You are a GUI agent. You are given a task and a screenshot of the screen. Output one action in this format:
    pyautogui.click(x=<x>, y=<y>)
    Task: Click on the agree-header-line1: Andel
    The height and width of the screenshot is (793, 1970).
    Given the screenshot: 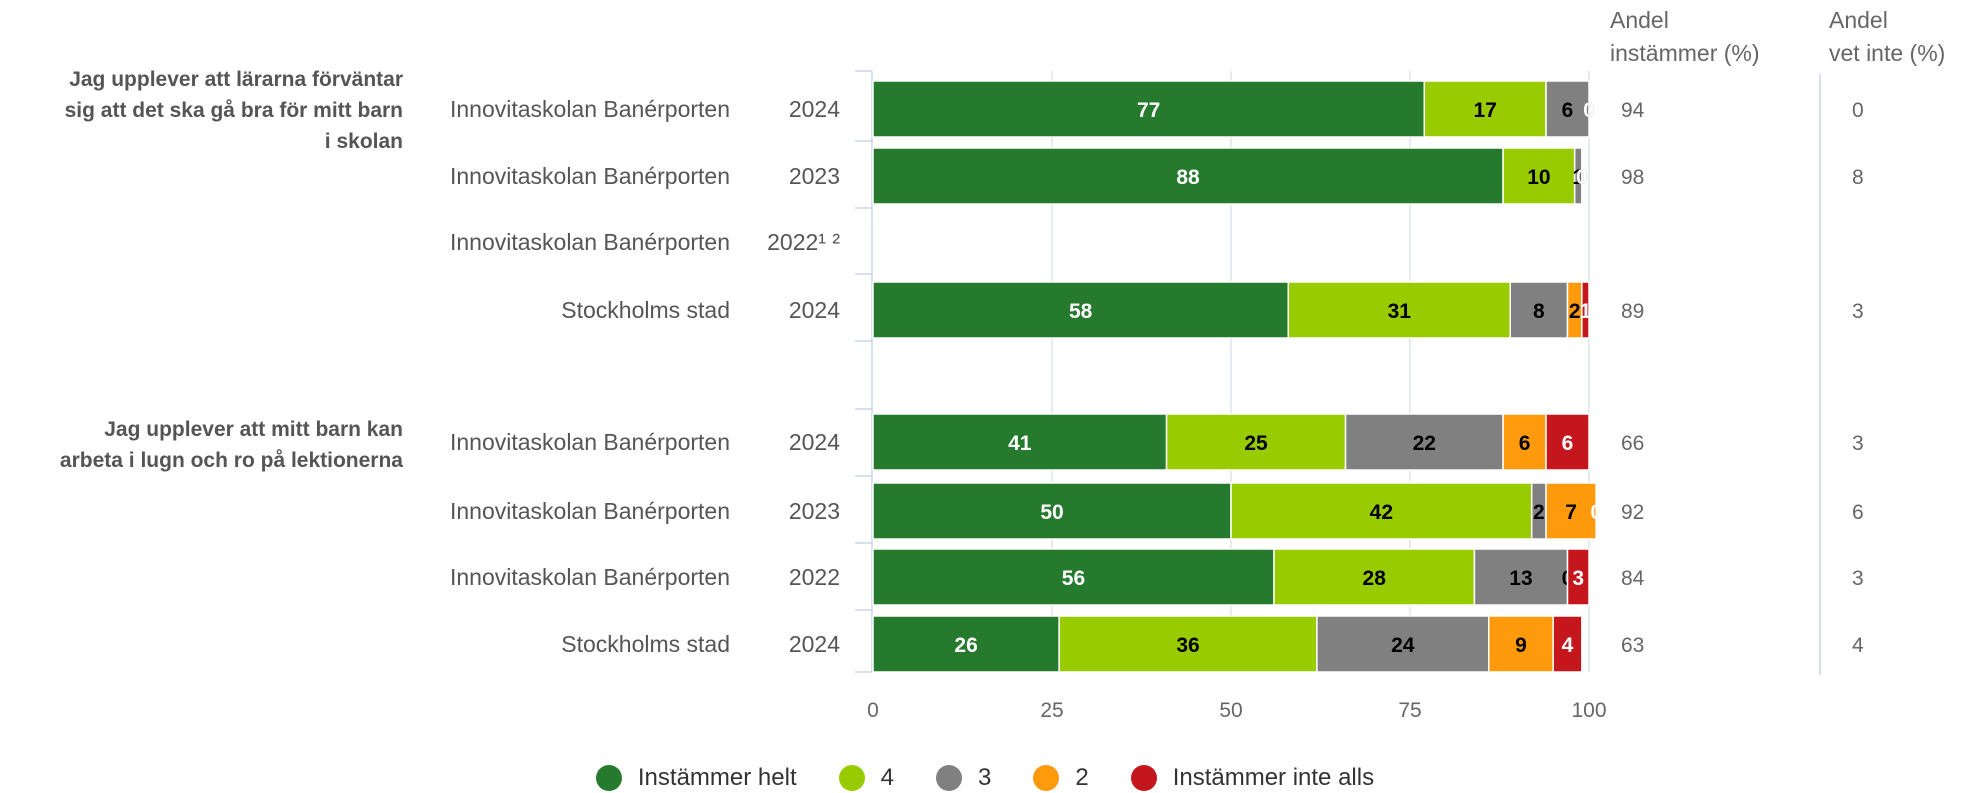 What is the action you would take?
    pyautogui.click(x=1639, y=20)
    